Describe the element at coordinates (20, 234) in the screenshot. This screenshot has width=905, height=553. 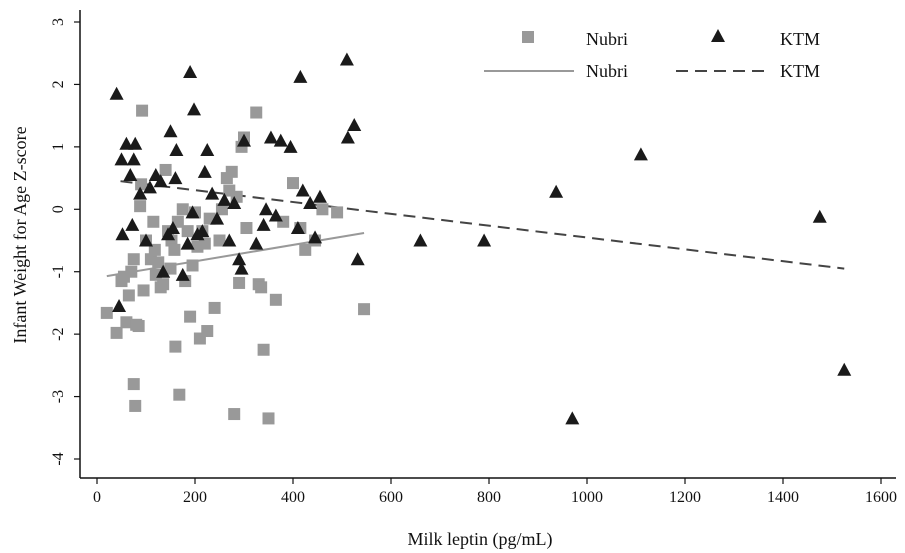
I see `y-axis-title: Infant Weight for Age Z-score` at that location.